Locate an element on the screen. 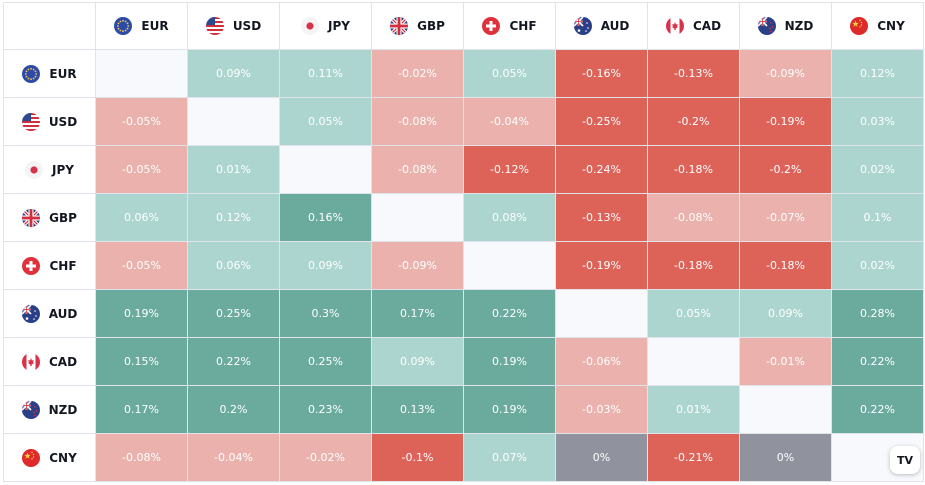 This screenshot has width=925, height=485. rate-cell-cad-jpy: 0.25% is located at coordinates (326, 362).